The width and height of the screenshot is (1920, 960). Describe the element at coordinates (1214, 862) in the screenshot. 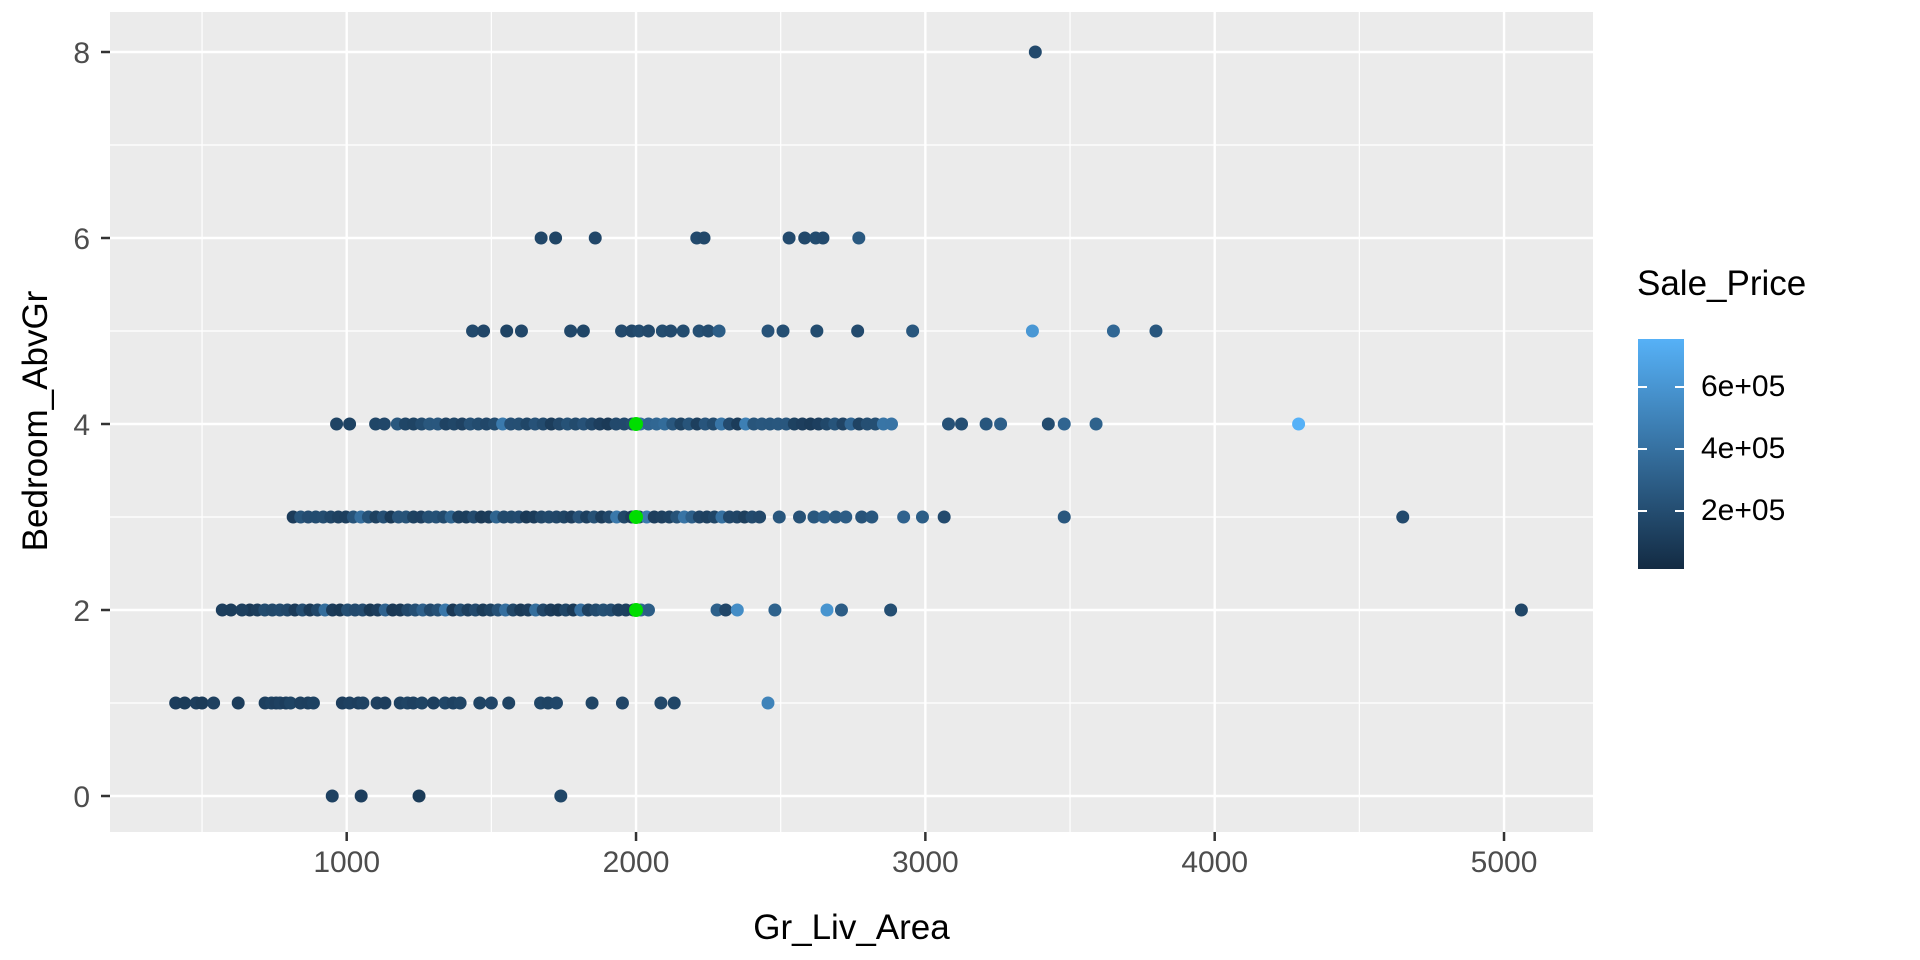

I see `x-tick-label: 4000` at that location.